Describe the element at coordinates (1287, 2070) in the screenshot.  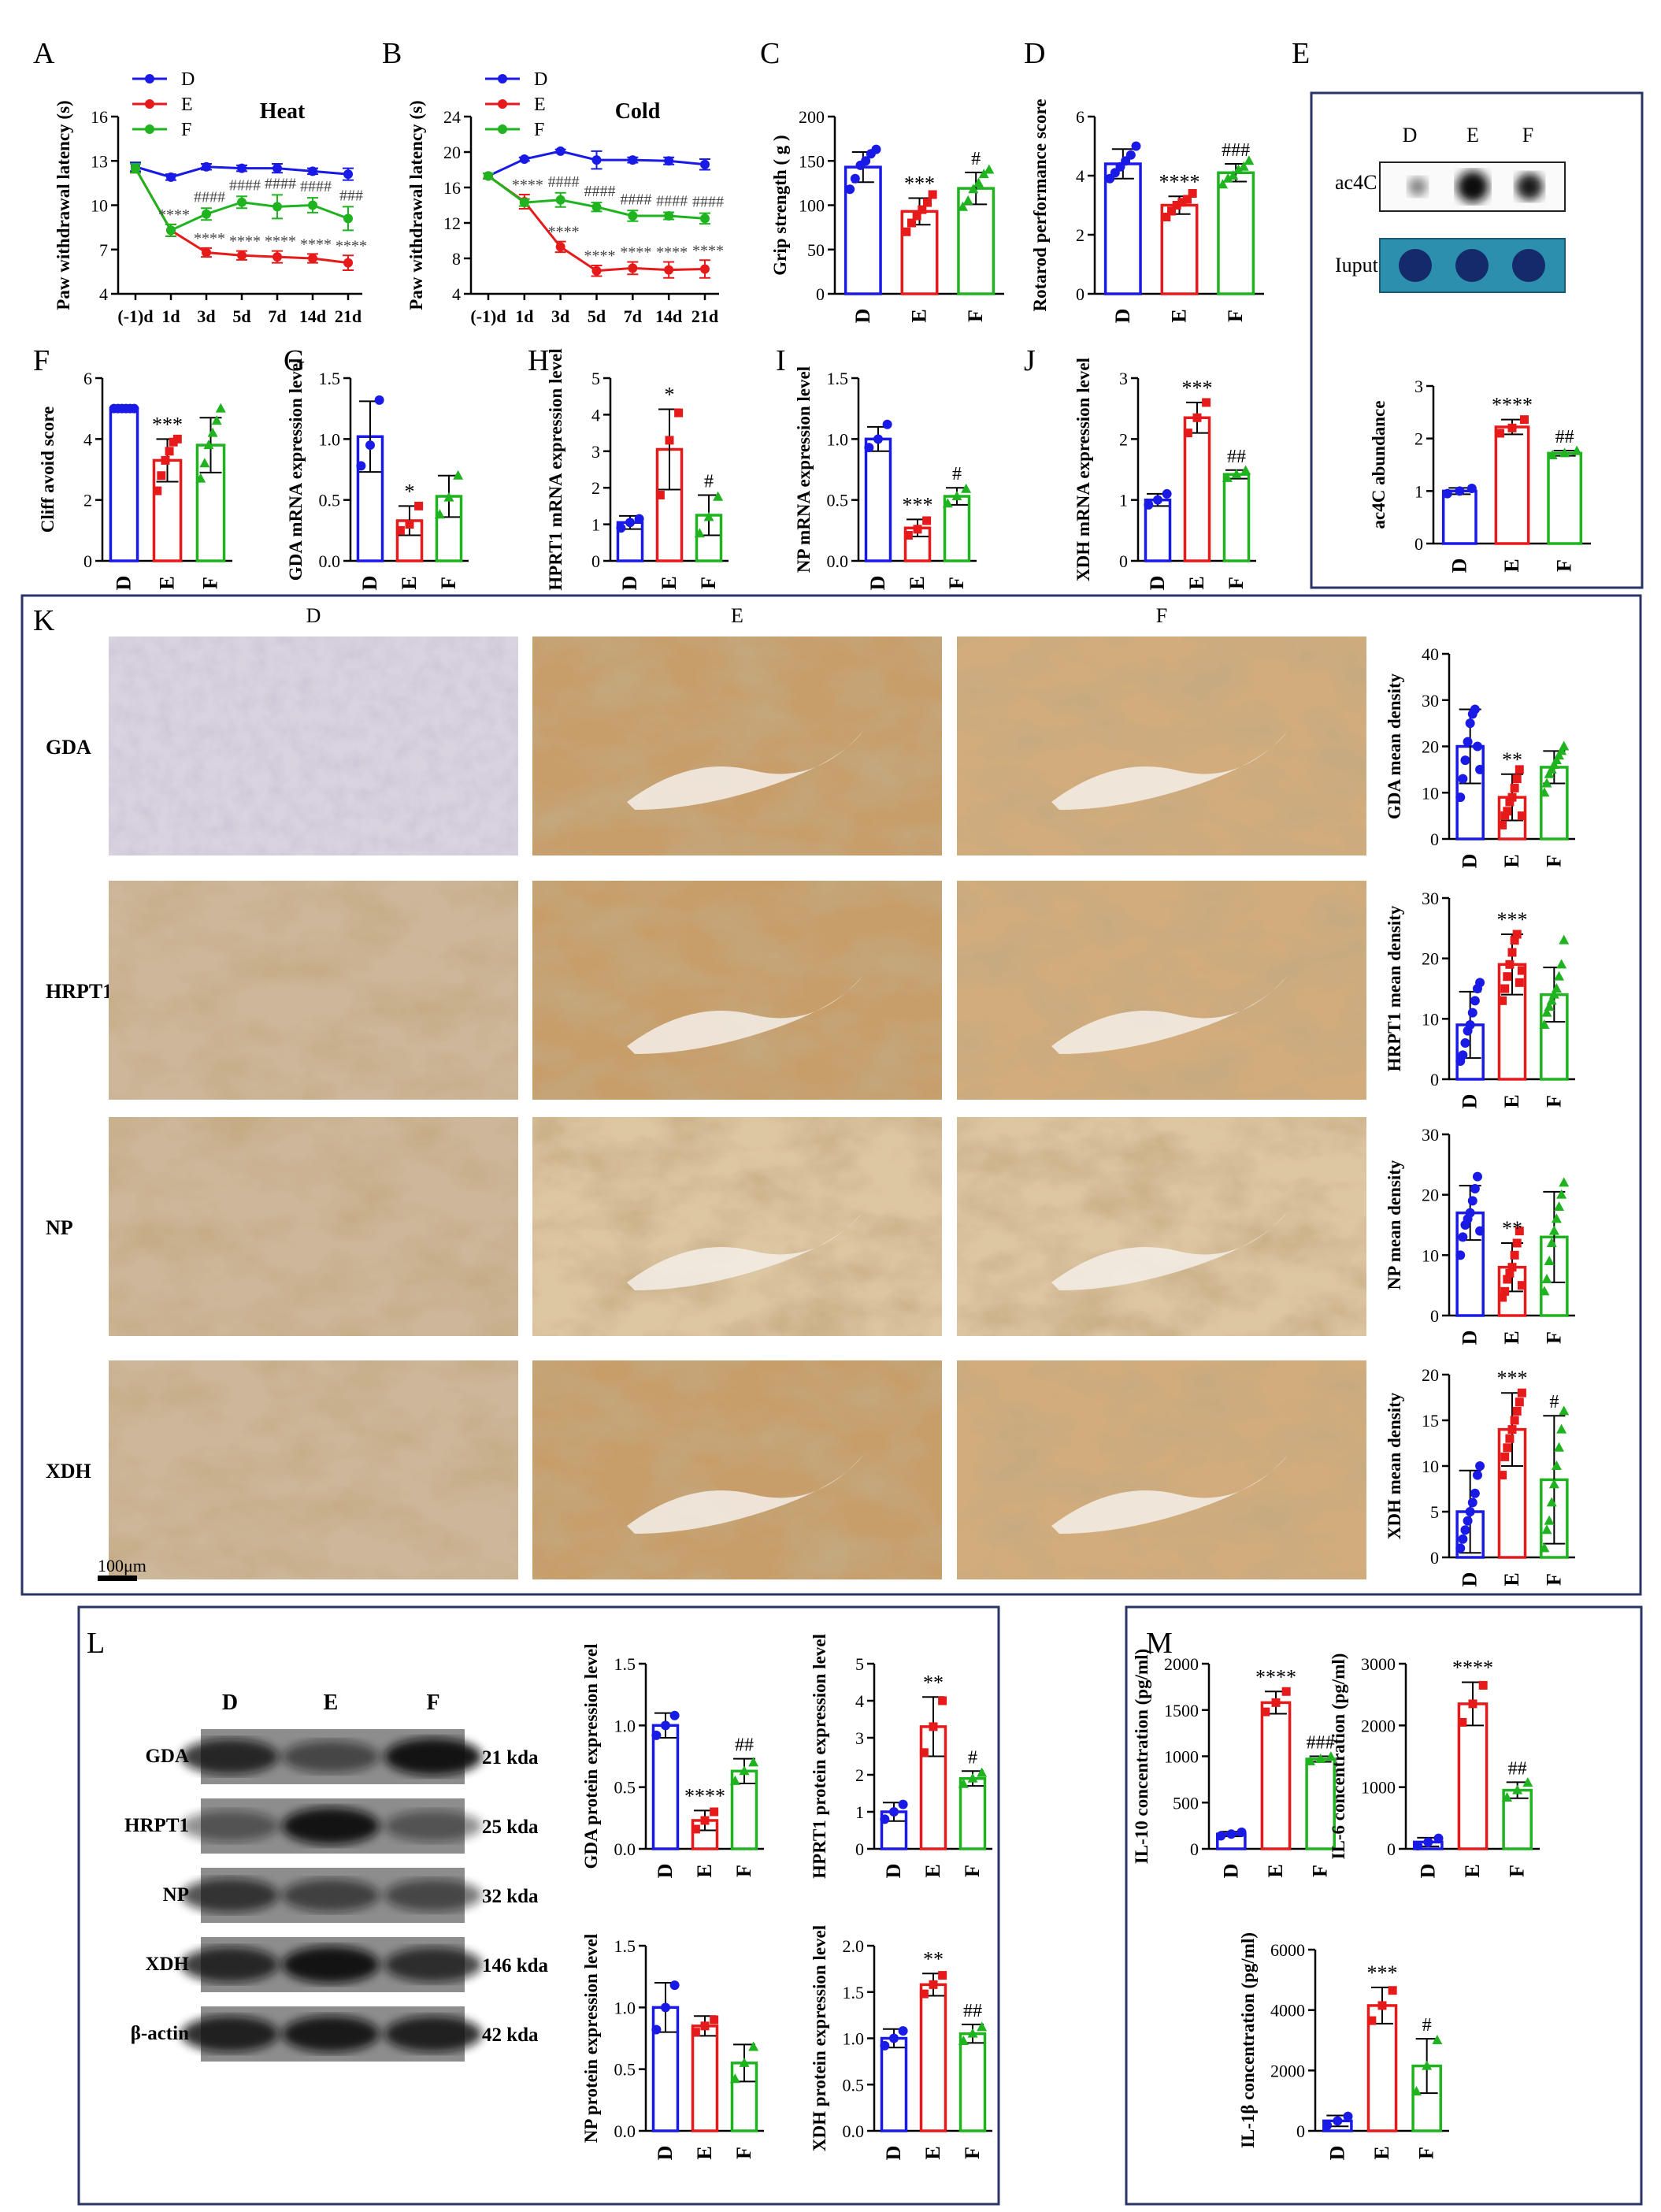
I see `y-tick-label: 2000` at that location.